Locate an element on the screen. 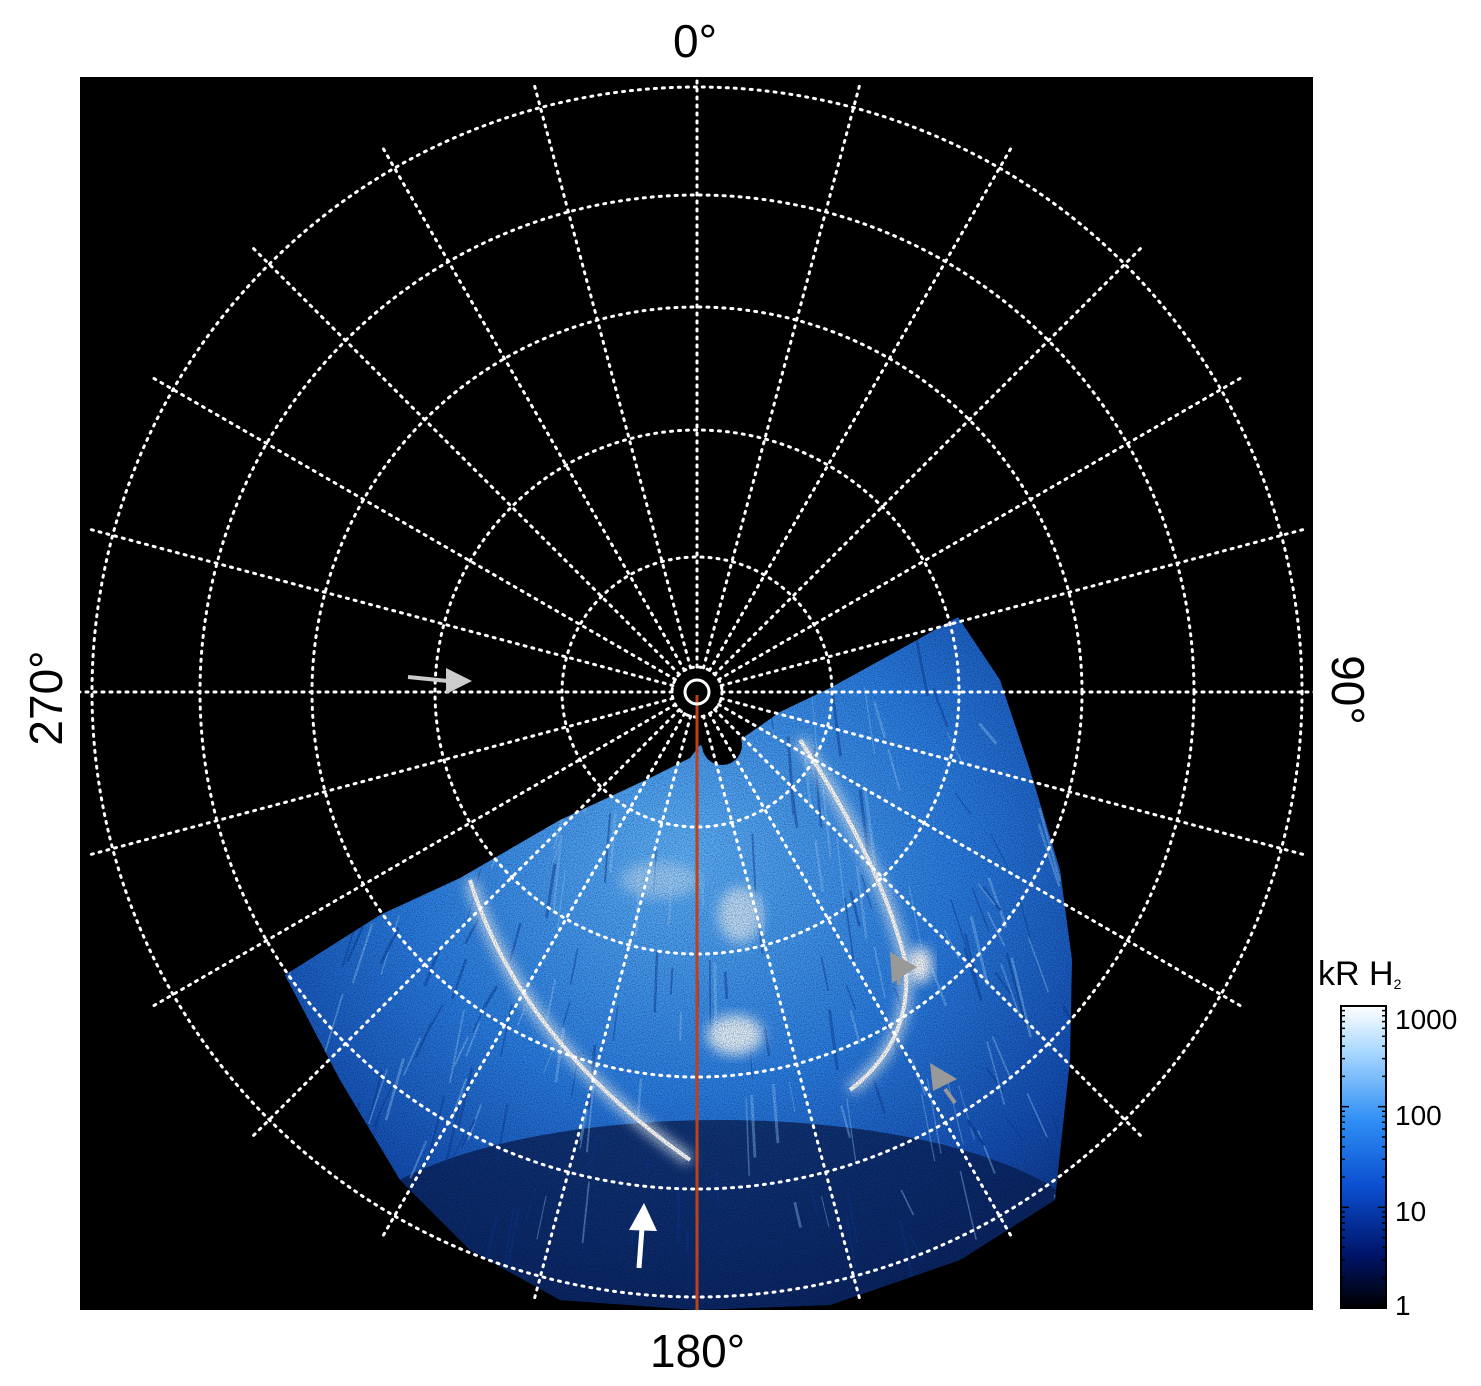 The width and height of the screenshot is (1481, 1386). colorbar-gradient is located at coordinates (1363, 1157).